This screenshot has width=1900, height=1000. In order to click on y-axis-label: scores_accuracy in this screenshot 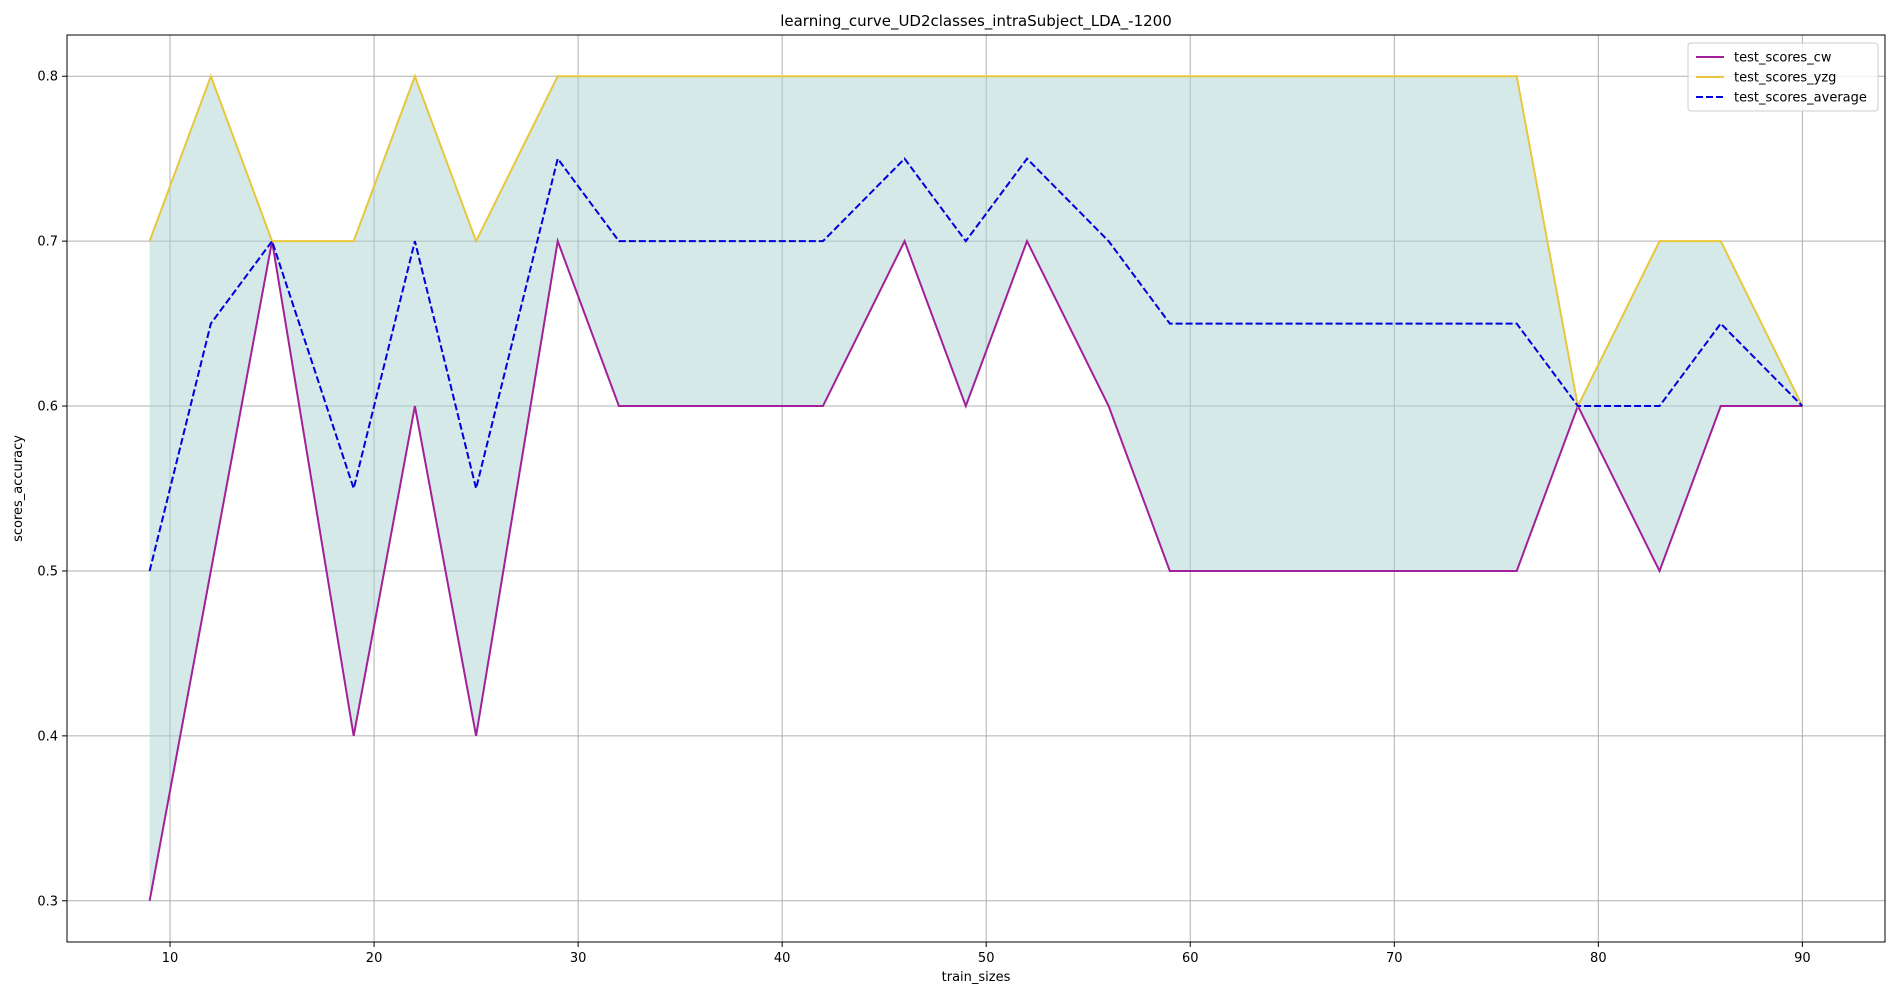, I will do `click(18, 488)`.